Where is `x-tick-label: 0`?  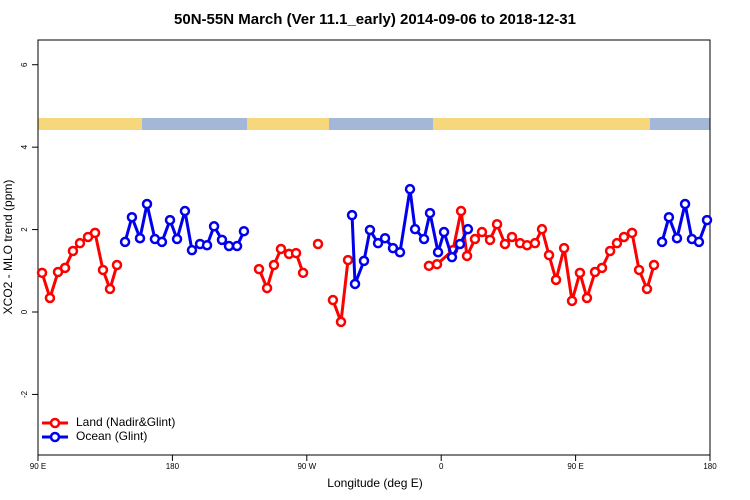 x-tick-label: 0 is located at coordinates (441, 466).